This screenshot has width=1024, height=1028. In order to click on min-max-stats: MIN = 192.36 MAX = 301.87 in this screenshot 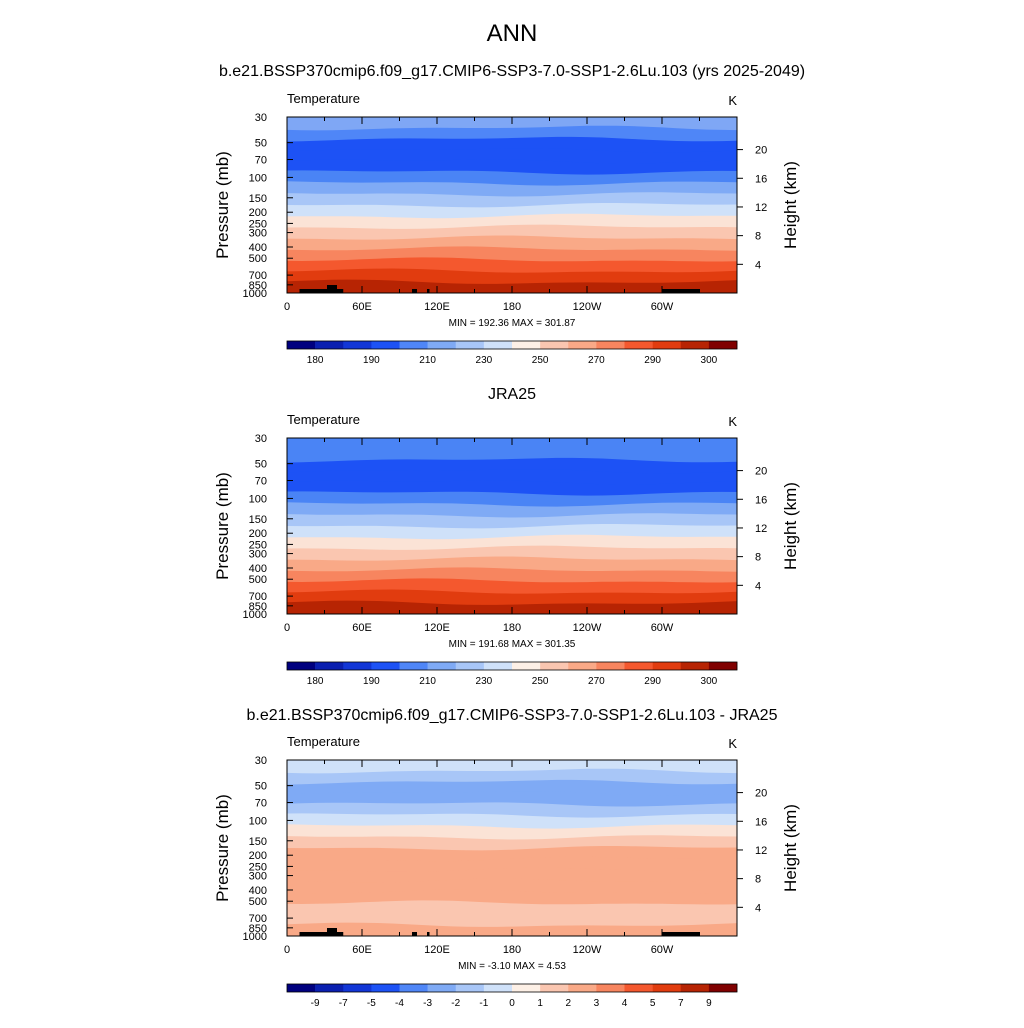, I will do `click(512, 323)`.